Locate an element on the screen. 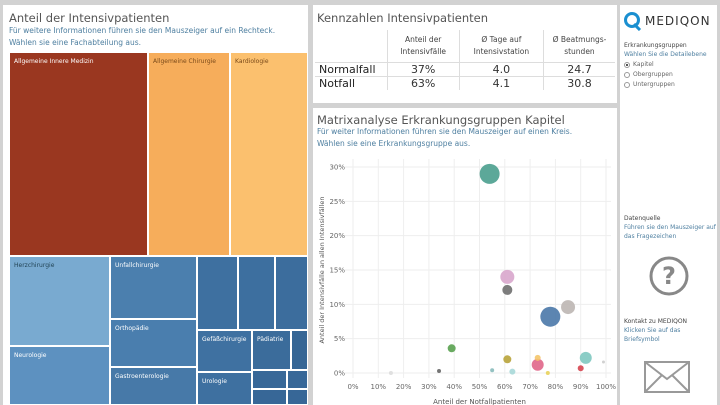 Image resolution: width=720 pixels, height=405 pixels. radio-label: Obergruppen is located at coordinates (653, 74).